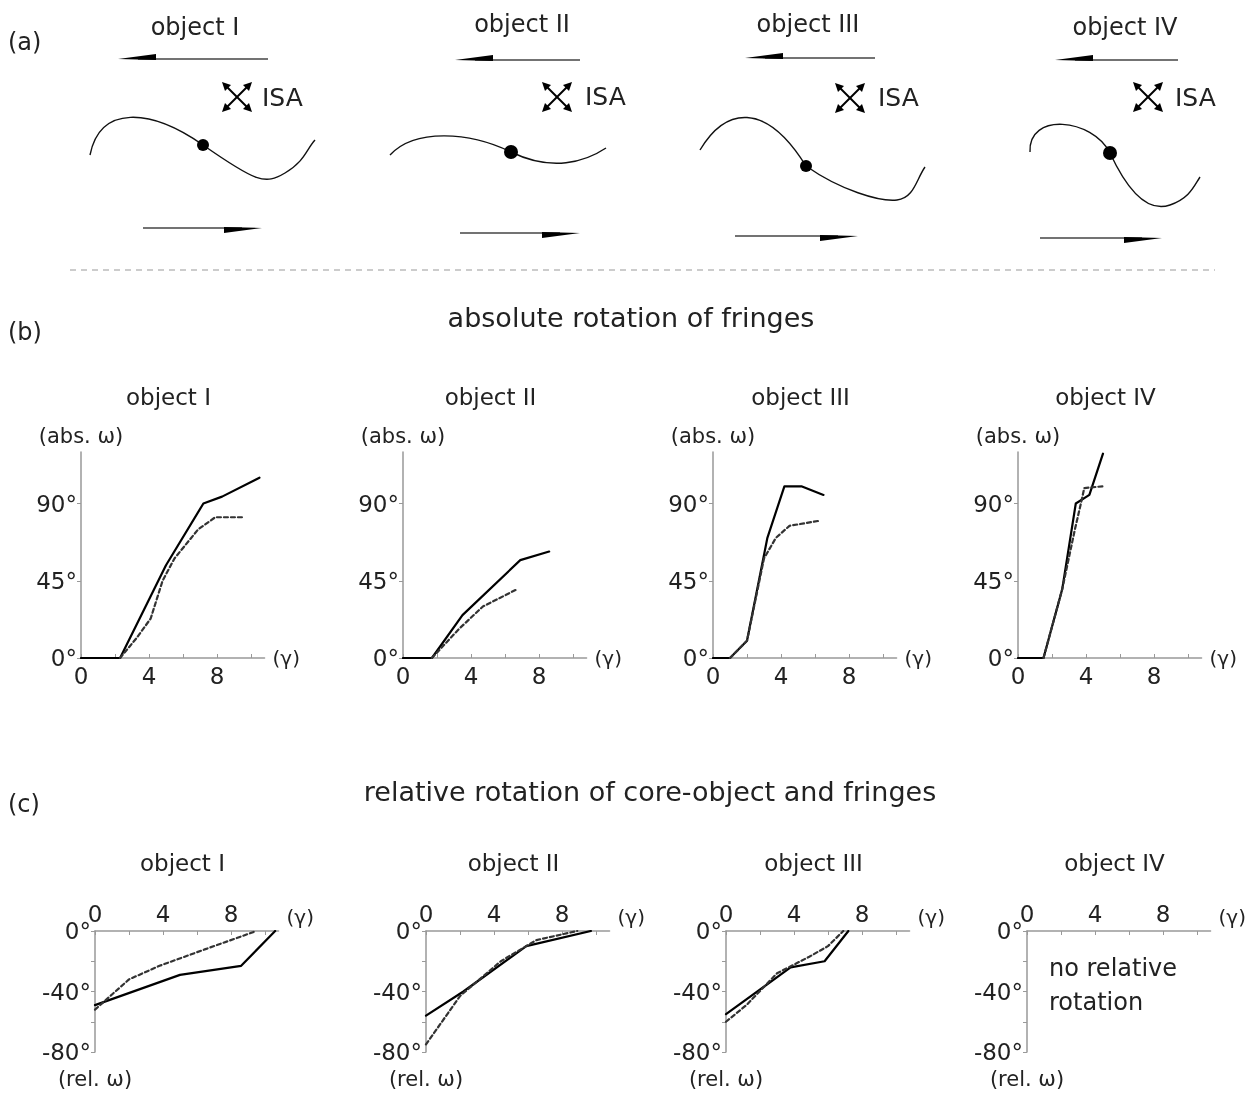  I want to click on text: object III, so click(808, 24).